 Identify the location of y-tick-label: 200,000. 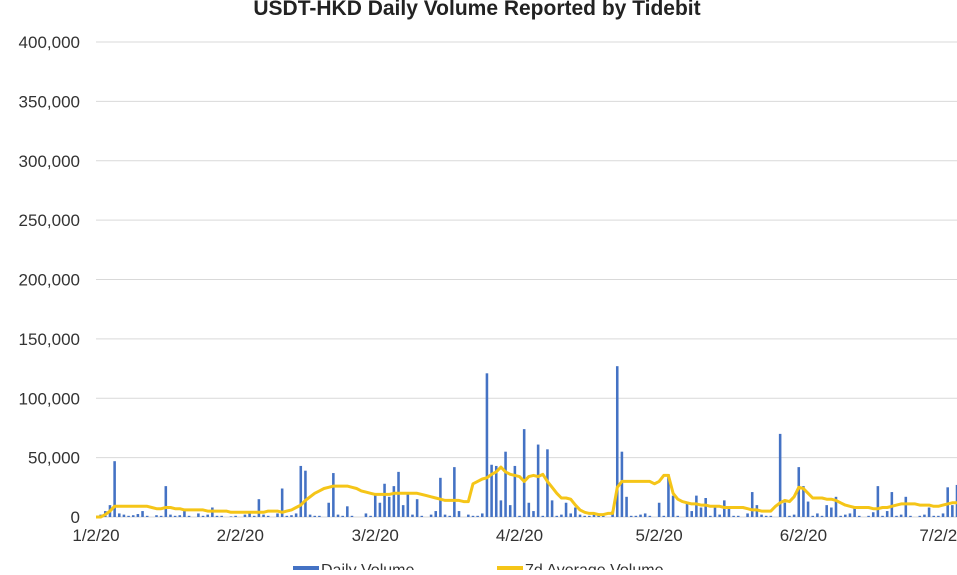
(49, 280).